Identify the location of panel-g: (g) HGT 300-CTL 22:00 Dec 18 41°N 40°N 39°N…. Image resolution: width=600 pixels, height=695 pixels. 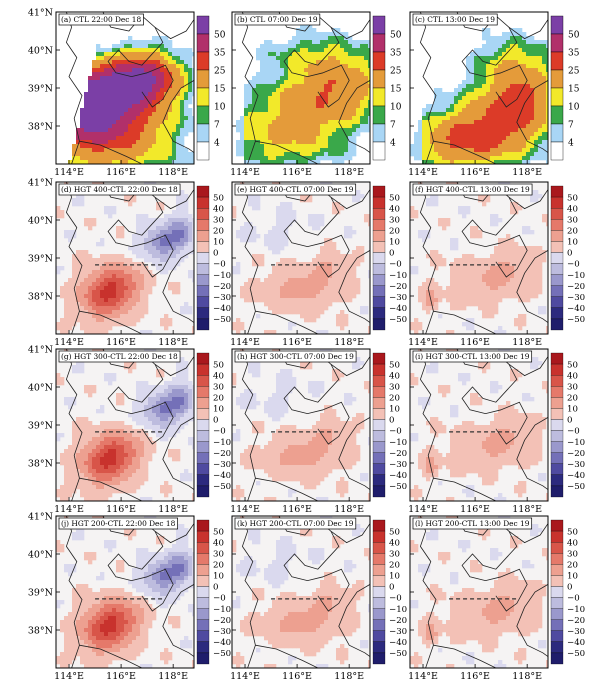
(111, 430).